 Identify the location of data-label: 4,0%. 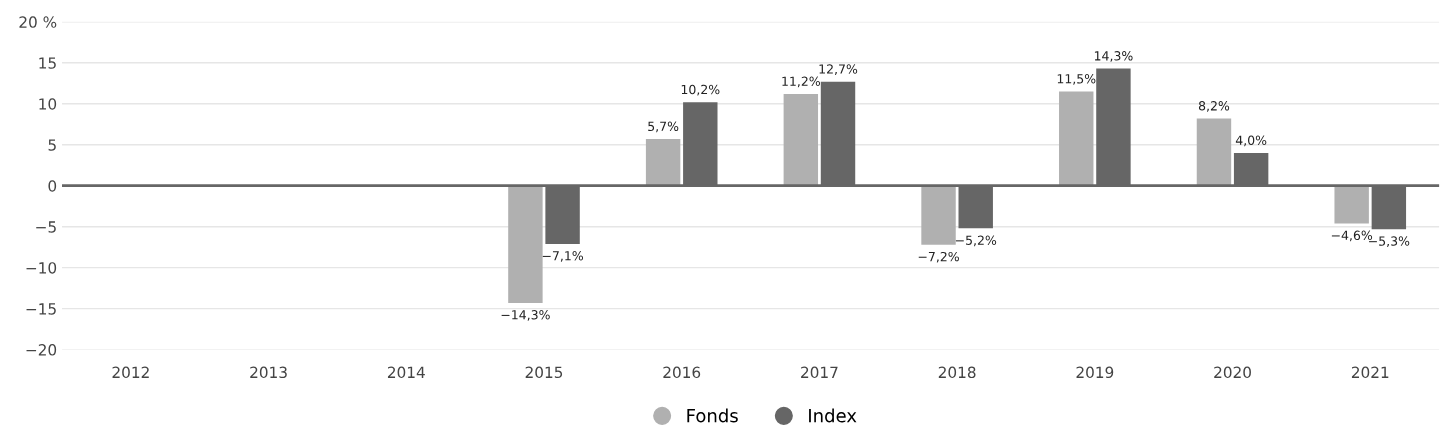
(1251, 141).